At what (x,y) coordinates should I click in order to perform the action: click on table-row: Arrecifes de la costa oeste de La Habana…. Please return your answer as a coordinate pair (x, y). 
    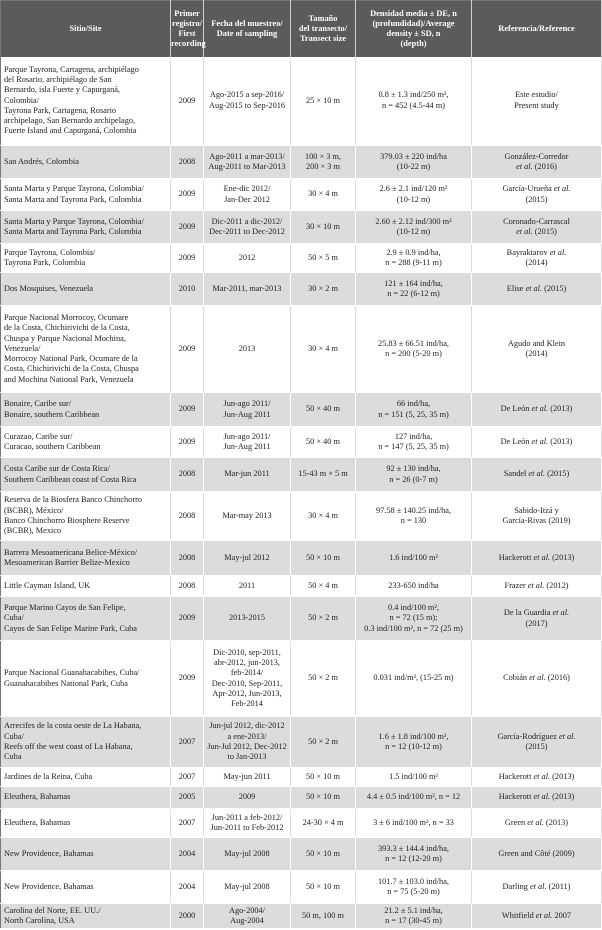
    Looking at the image, I should click on (301, 742).